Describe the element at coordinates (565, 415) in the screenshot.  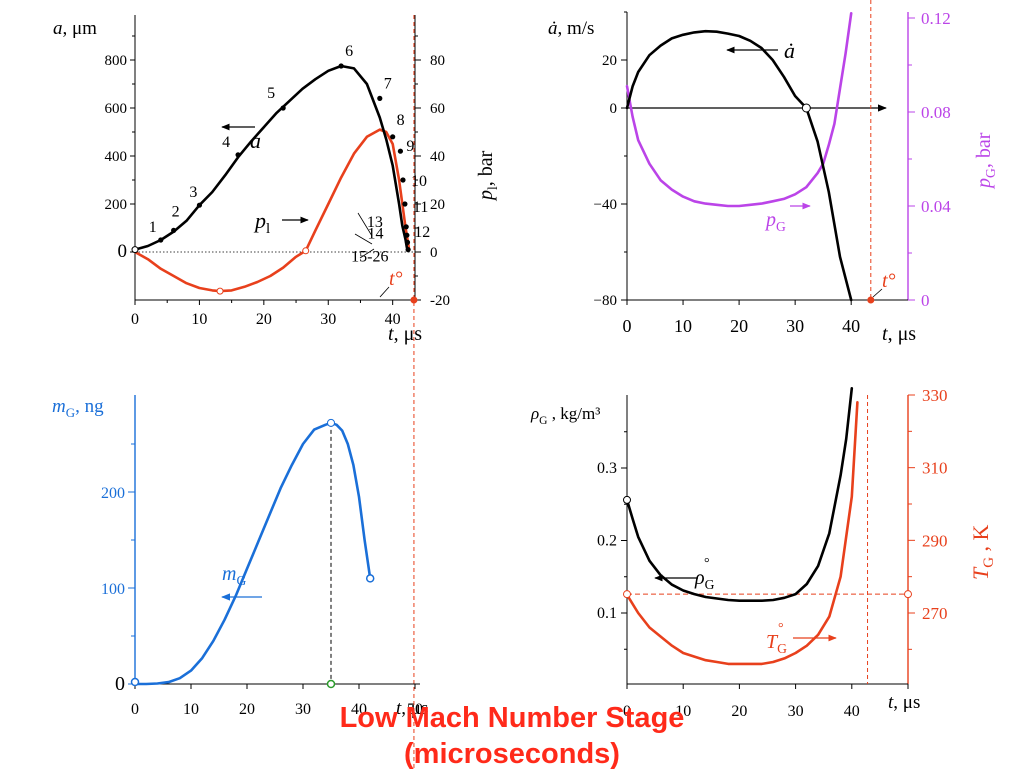
I see `y-axis-left-label: ρG , kg/m³` at that location.